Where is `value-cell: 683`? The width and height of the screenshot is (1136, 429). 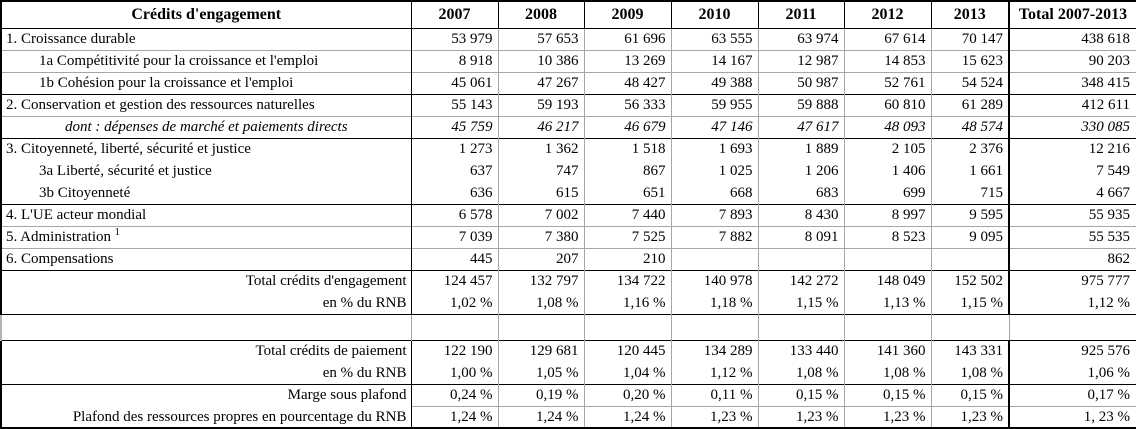 value-cell: 683 is located at coordinates (801, 193).